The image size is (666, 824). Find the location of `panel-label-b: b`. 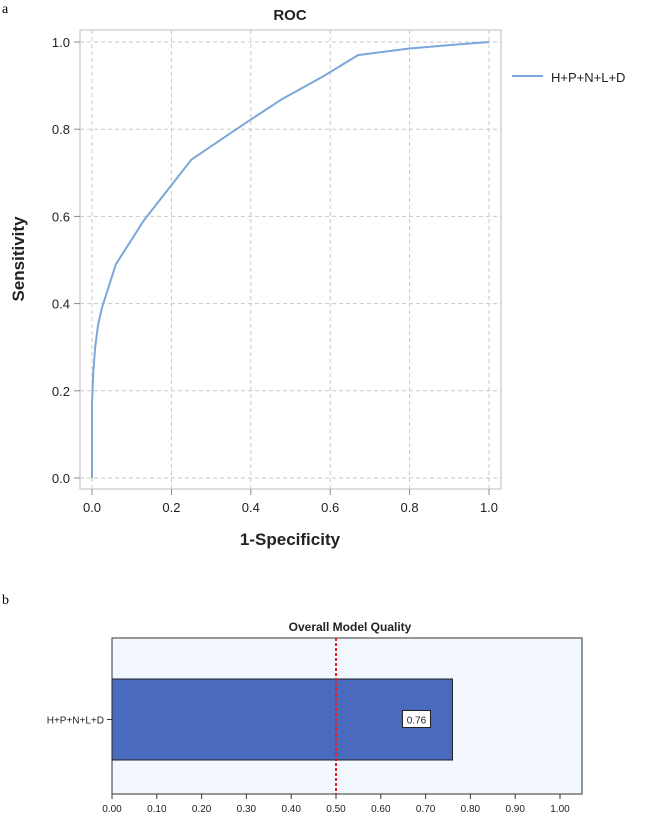

panel-label-b: b is located at coordinates (5, 600).